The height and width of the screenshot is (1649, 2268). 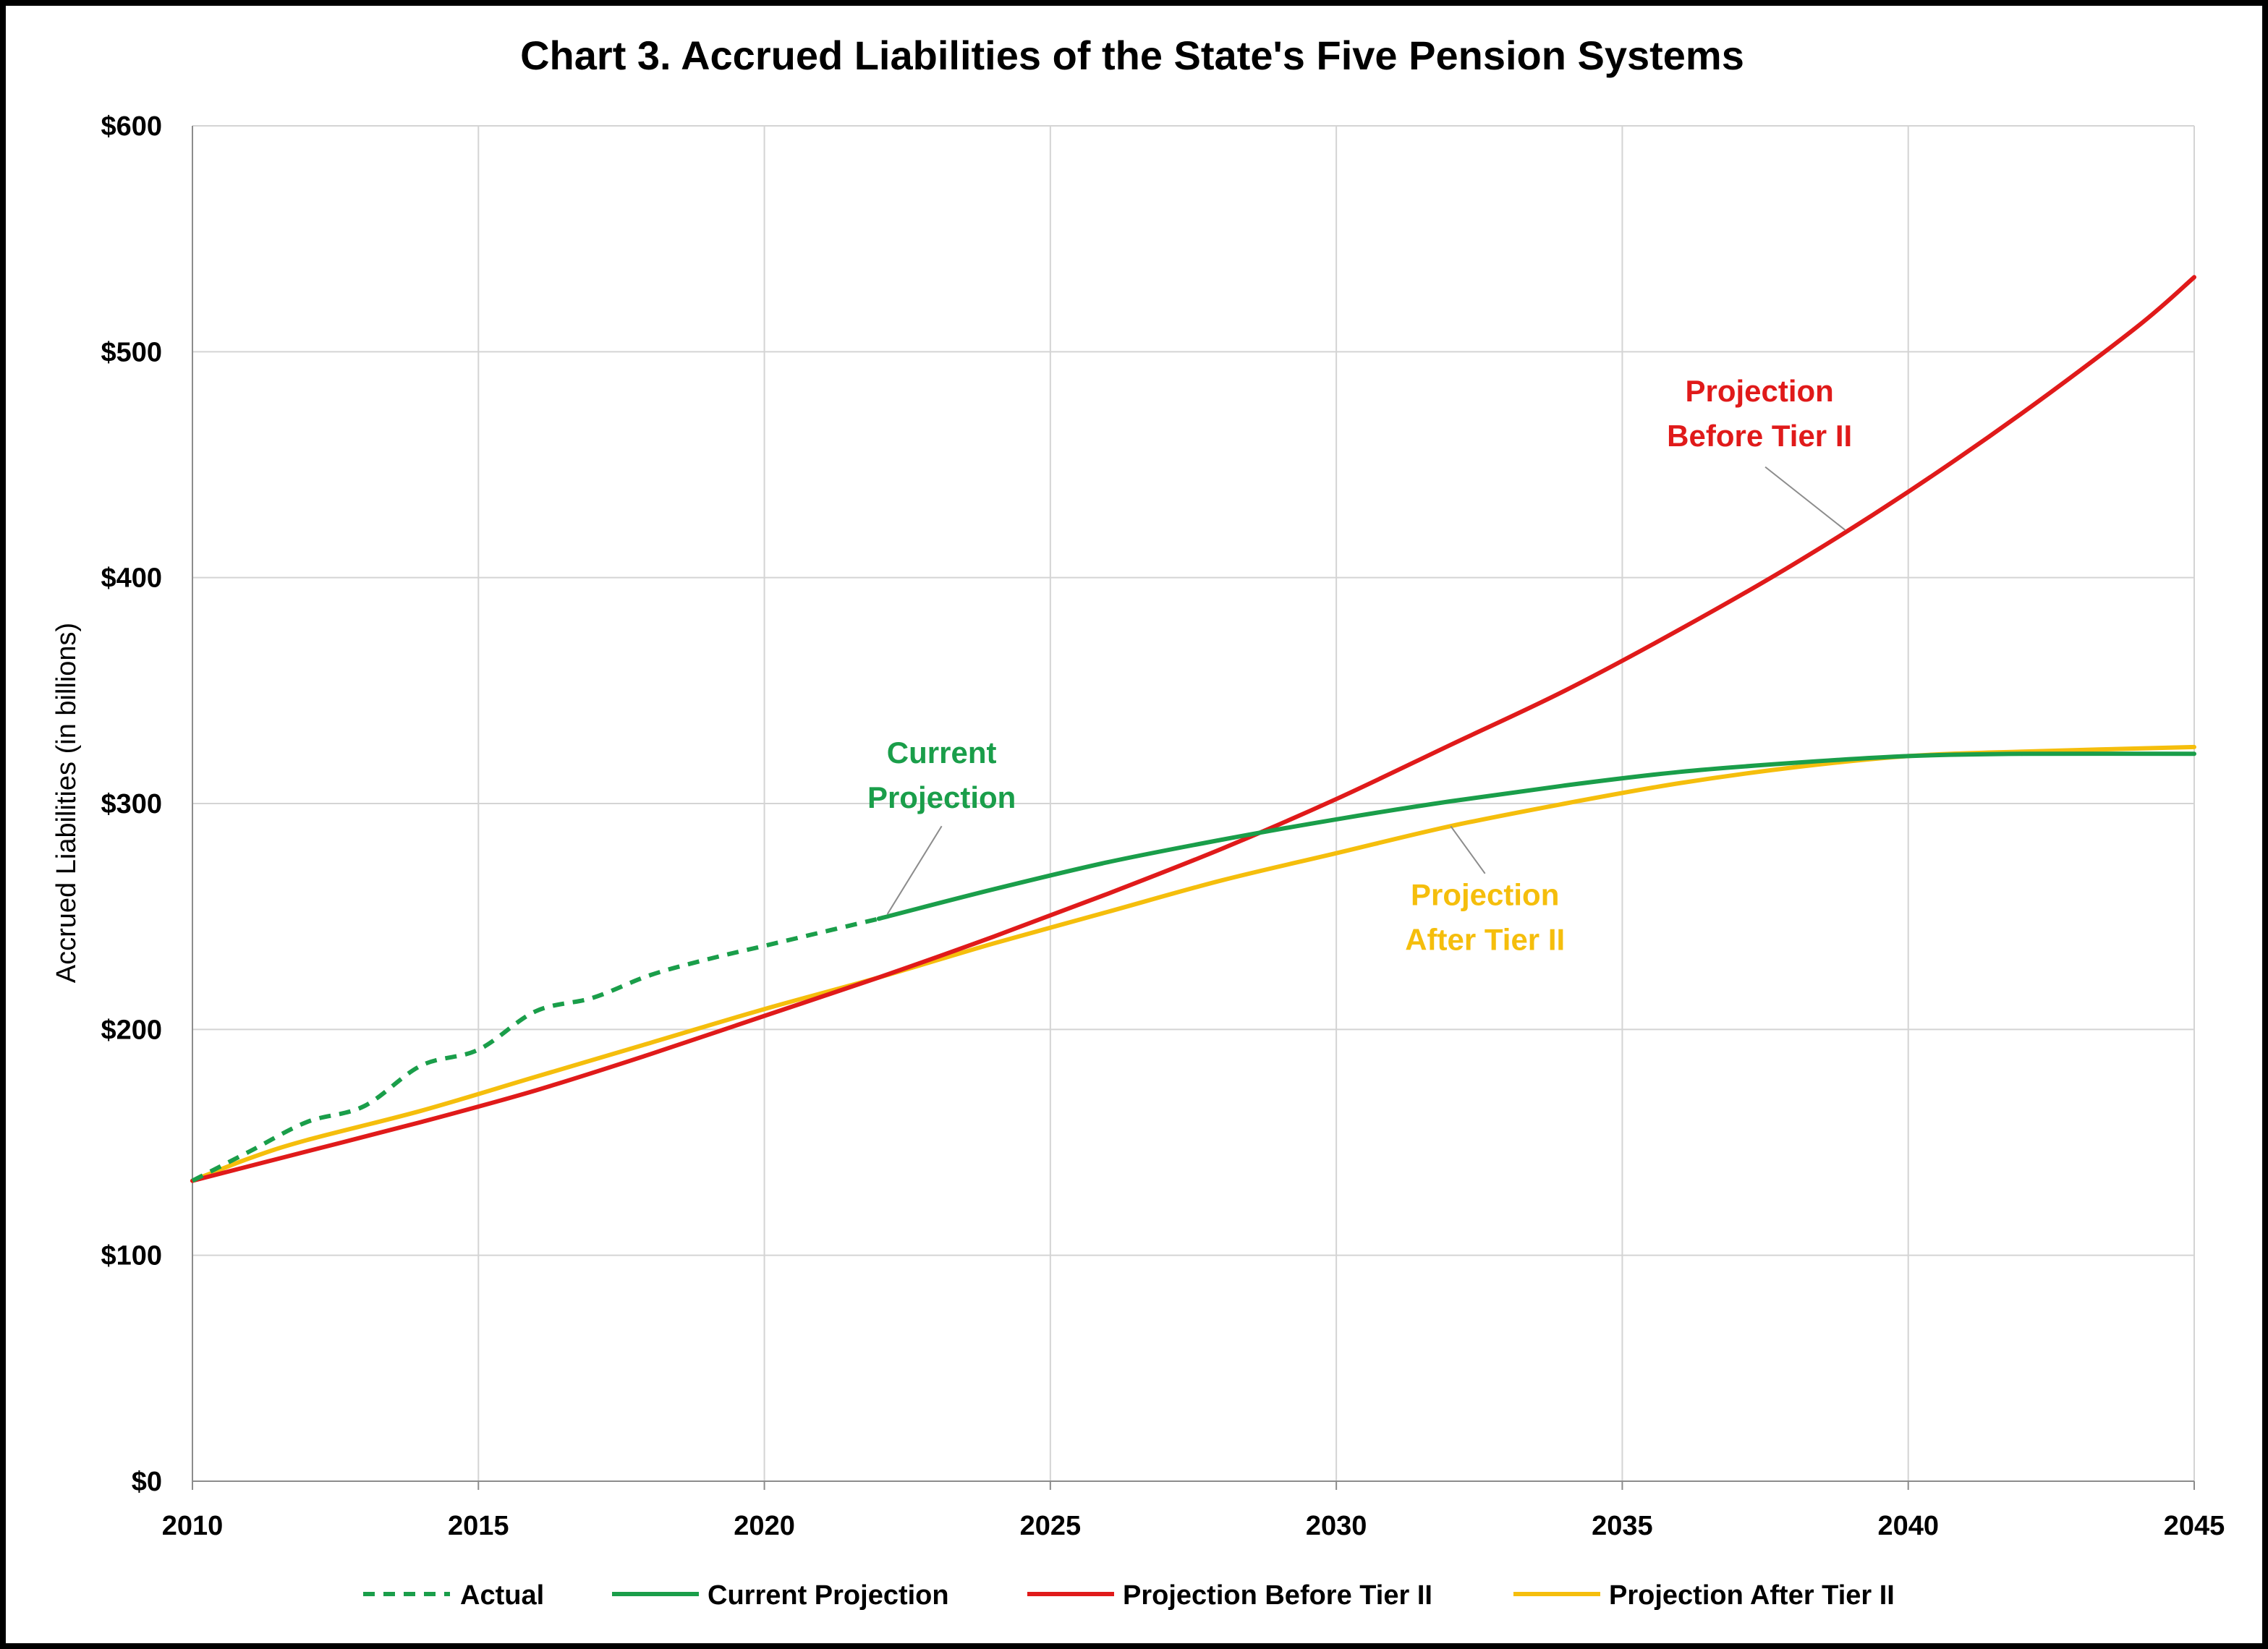 What do you see at coordinates (764, 1526) in the screenshot?
I see `x-tick-label: 2020` at bounding box center [764, 1526].